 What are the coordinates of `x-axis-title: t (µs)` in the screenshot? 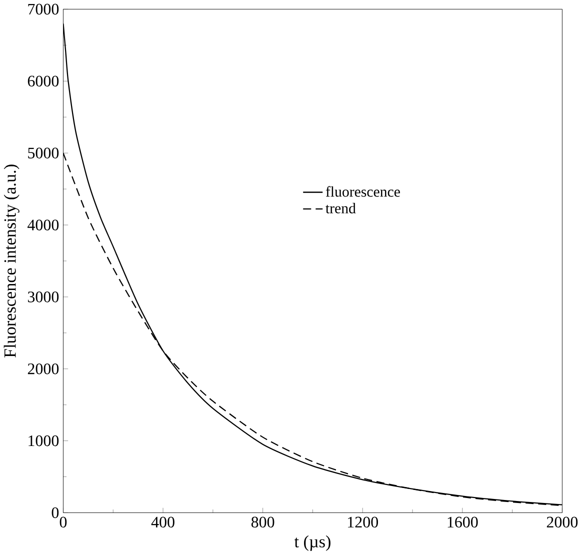 It's located at (312, 544).